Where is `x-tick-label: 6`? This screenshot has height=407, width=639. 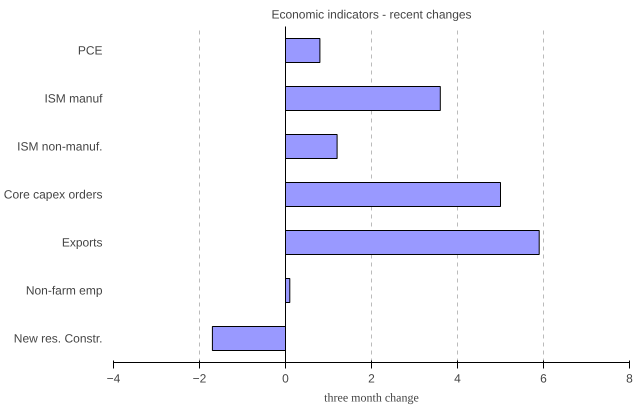 x-tick-label: 6 is located at coordinates (544, 379).